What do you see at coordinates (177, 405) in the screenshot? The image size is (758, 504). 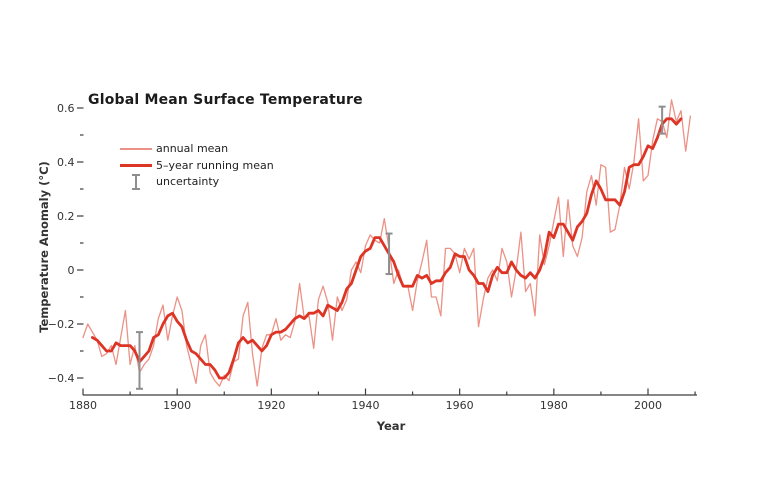 I see `x-tick-label: 1900` at bounding box center [177, 405].